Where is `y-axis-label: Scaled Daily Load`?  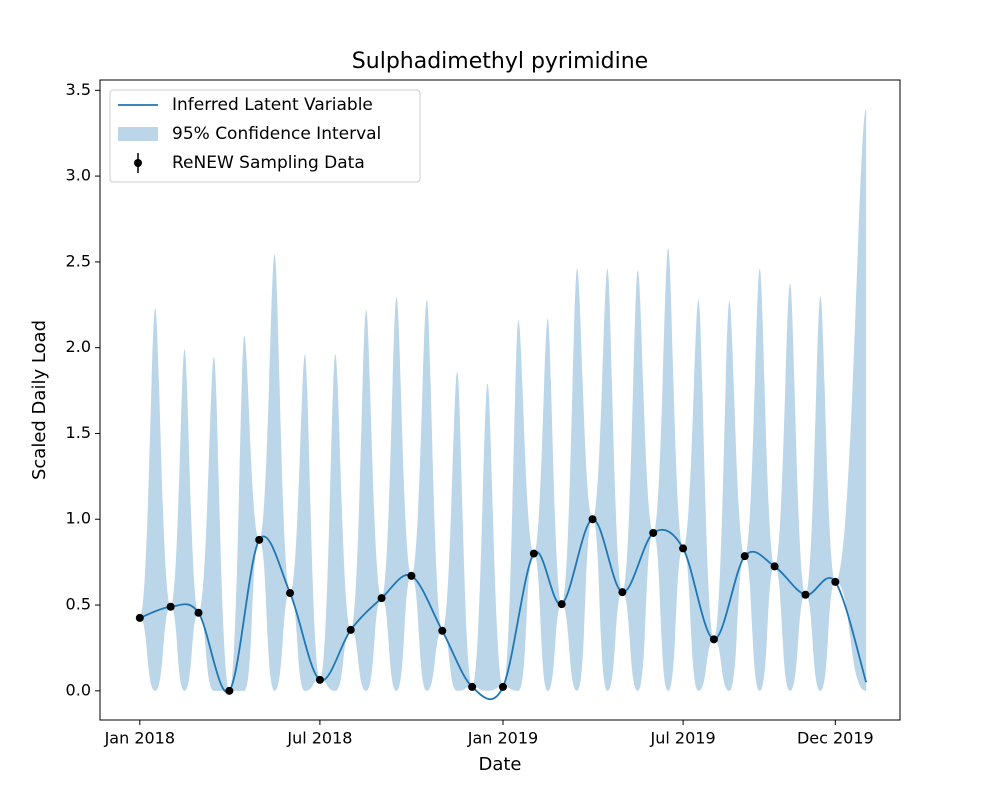
y-axis-label: Scaled Daily Load is located at coordinates (39, 400).